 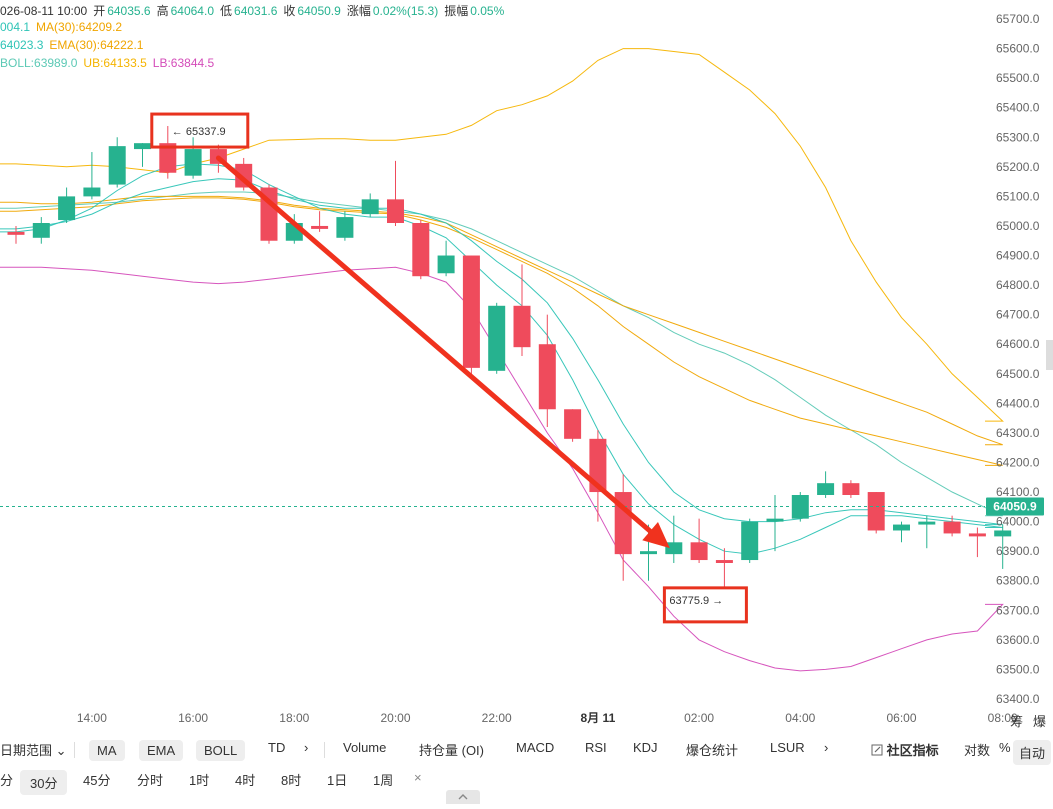 What do you see at coordinates (1018, 256) in the screenshot?
I see `y-tick-label: 64900.0` at bounding box center [1018, 256].